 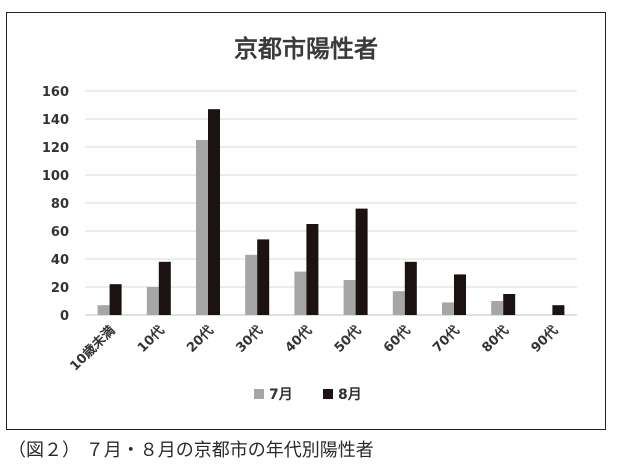 I want to click on bar-7月-60代, so click(x=398, y=303).